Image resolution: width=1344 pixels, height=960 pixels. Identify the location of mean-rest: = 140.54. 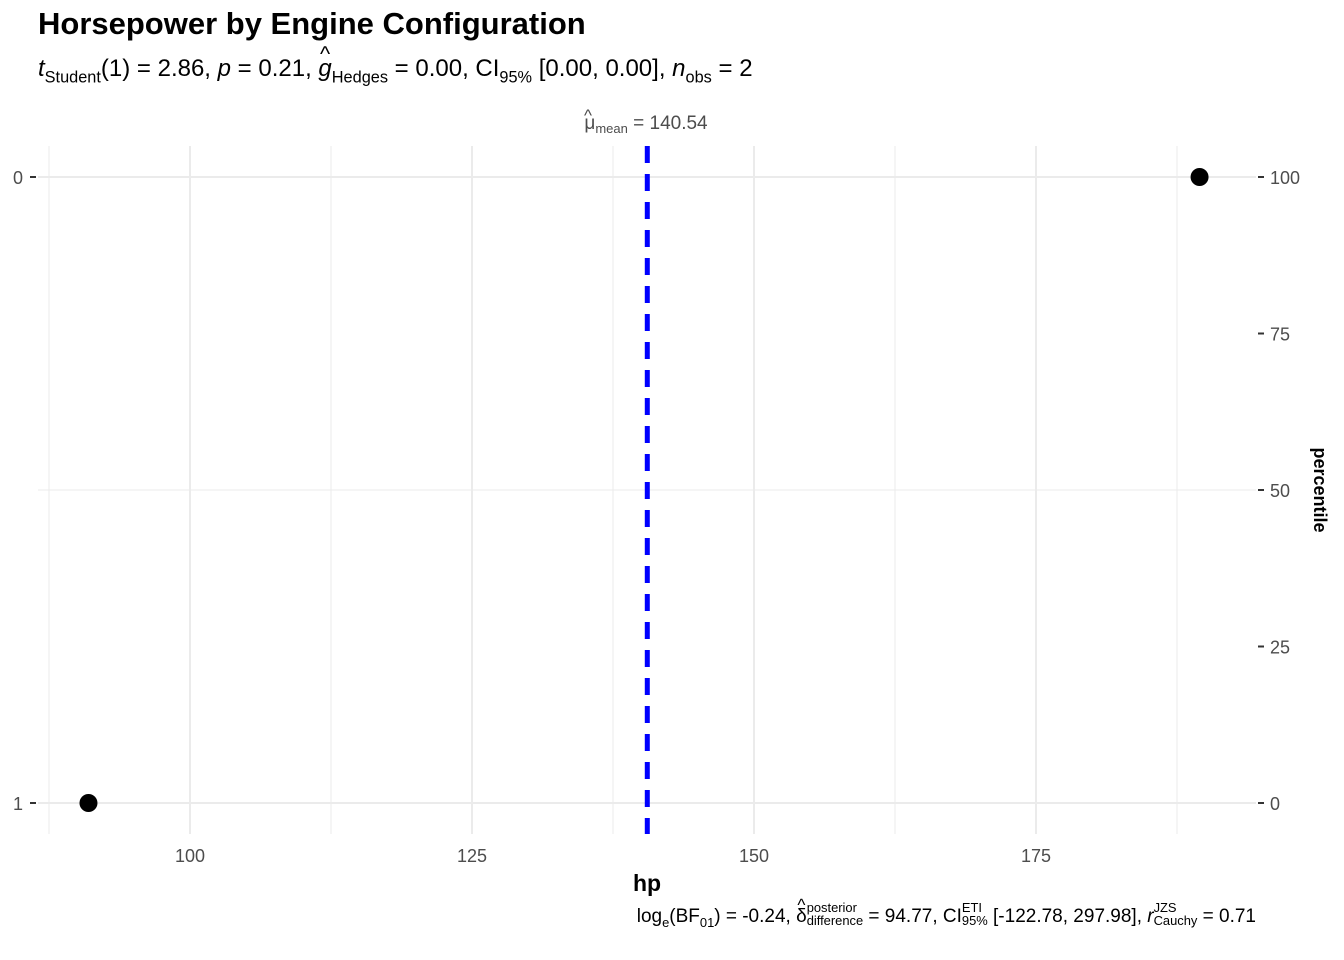
(668, 123).